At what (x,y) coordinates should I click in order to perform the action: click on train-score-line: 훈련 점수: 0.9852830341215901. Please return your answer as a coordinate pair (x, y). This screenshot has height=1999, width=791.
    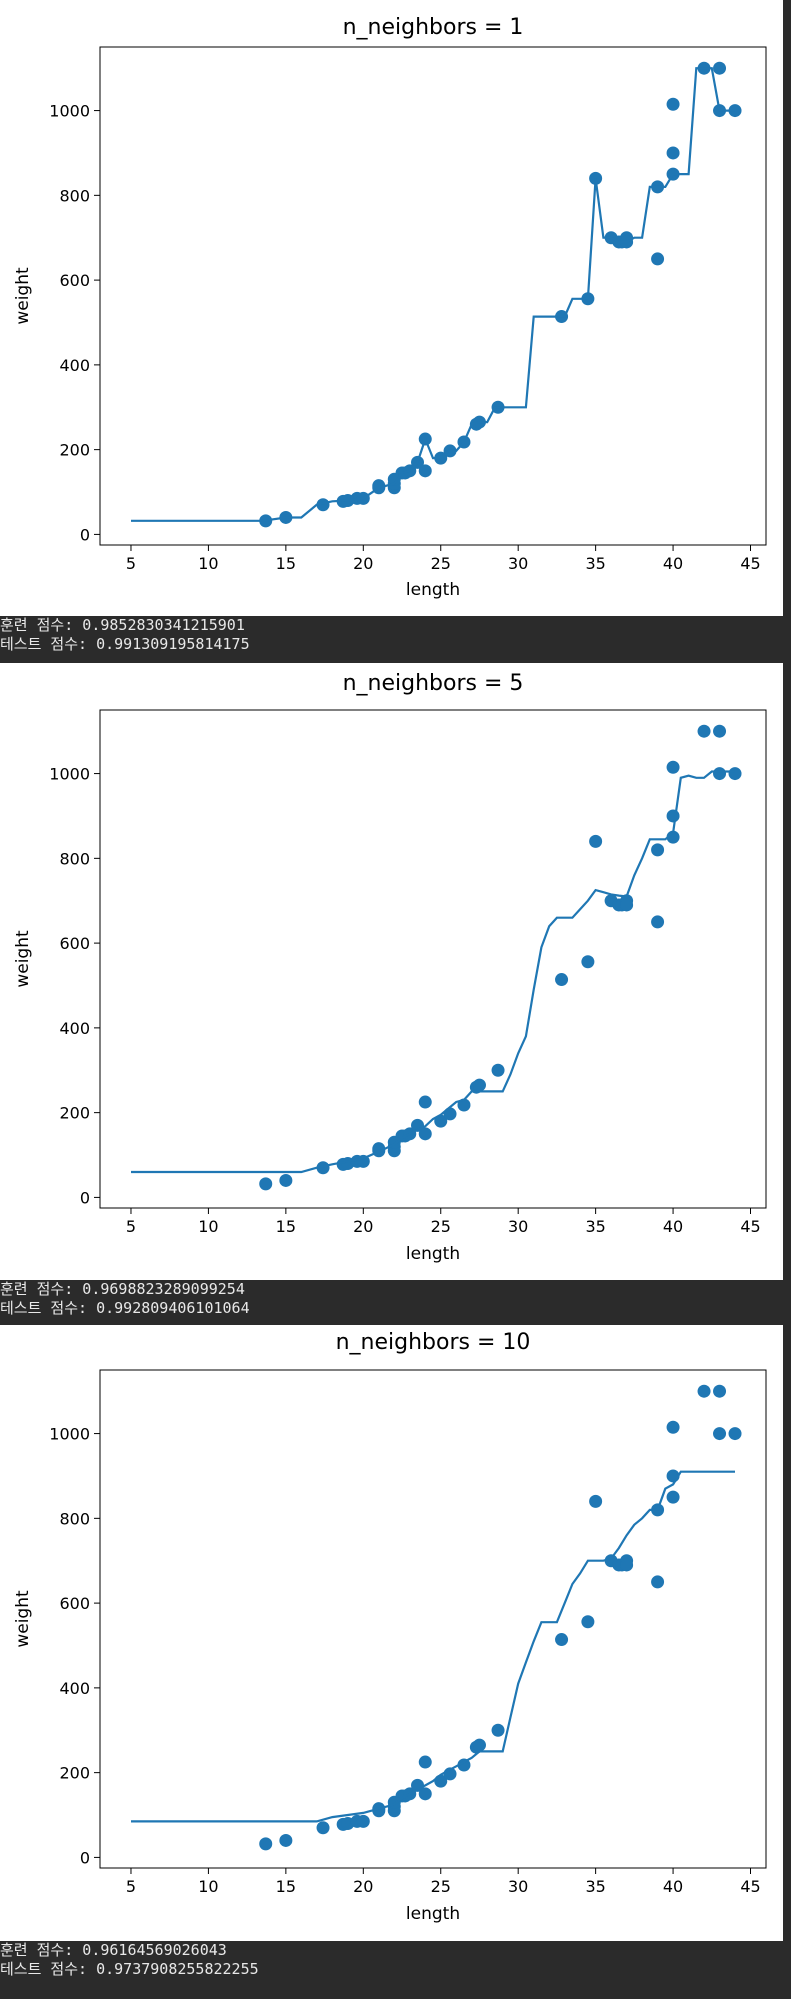
    Looking at the image, I should click on (395, 625).